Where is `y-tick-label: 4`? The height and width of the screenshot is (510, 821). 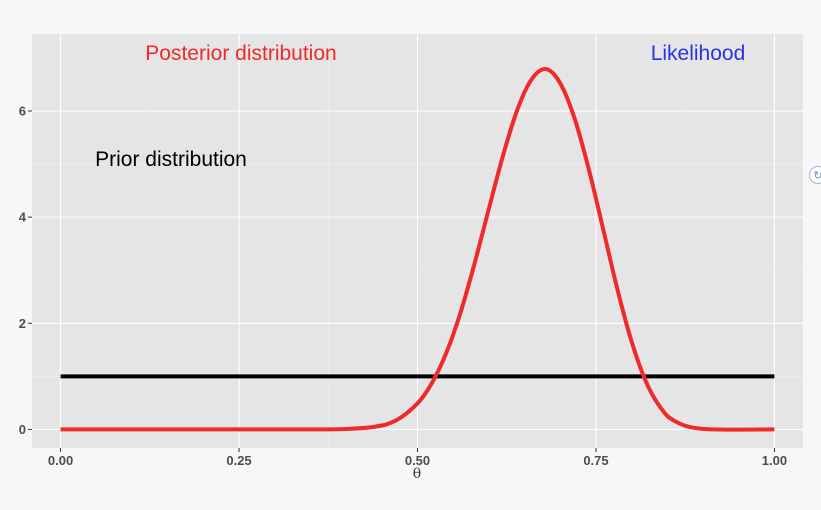
y-tick-label: 4 is located at coordinates (23, 217).